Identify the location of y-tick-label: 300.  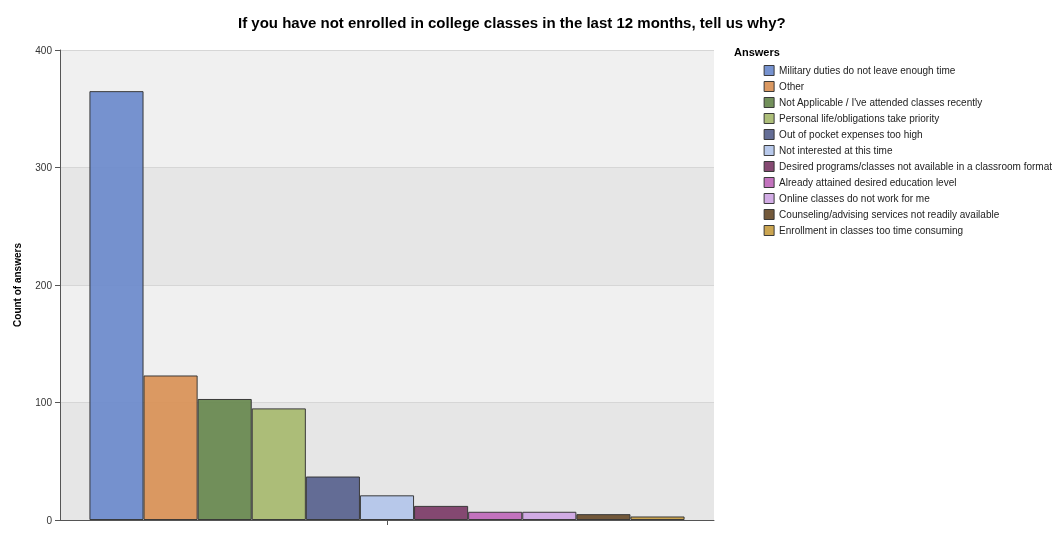
(44, 167).